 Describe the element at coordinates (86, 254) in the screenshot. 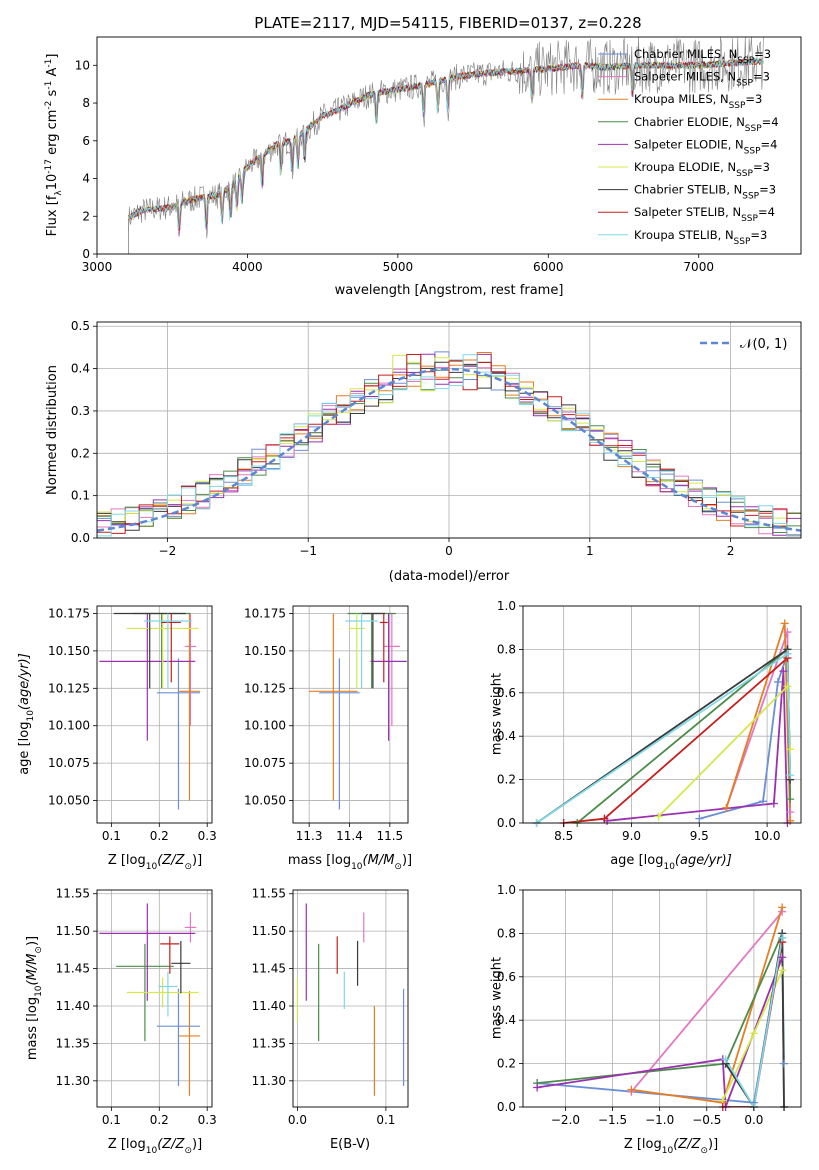

I see `y-tick-label: 0` at that location.